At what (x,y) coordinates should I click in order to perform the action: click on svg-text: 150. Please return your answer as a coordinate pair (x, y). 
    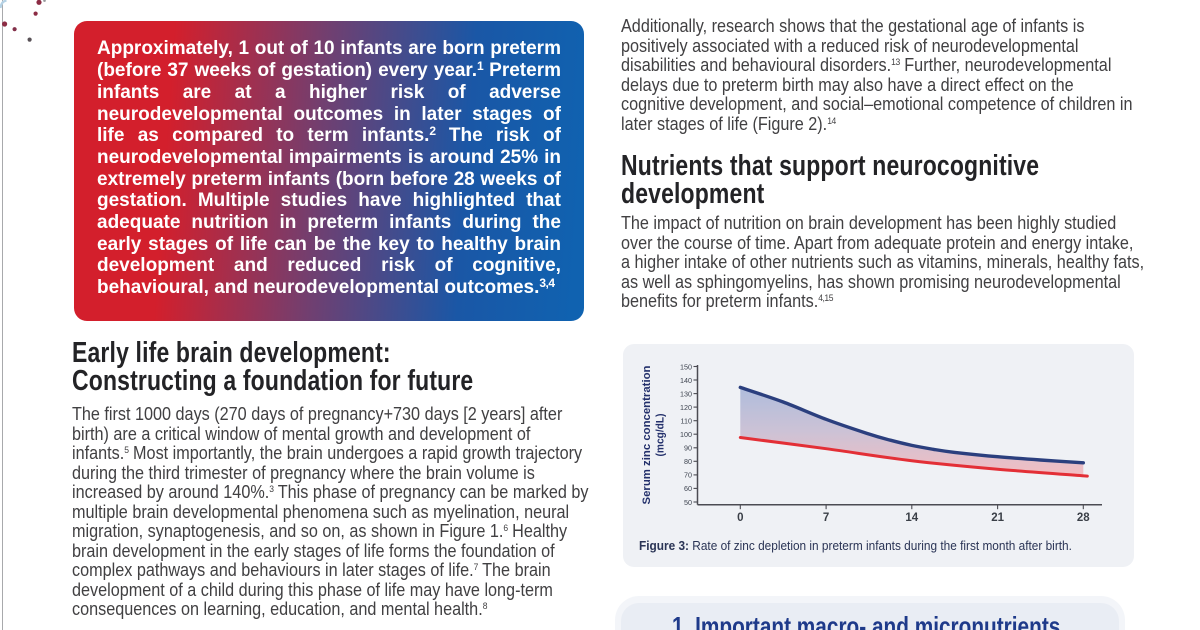
    Looking at the image, I should click on (686, 366).